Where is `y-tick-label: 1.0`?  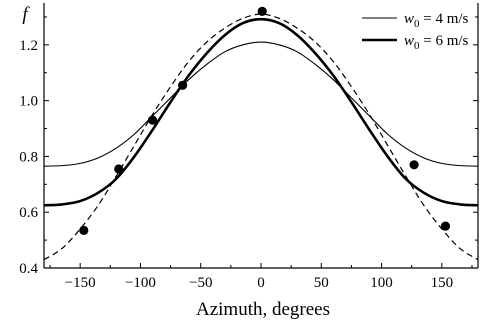
y-tick-label: 1.0 is located at coordinates (28, 102).